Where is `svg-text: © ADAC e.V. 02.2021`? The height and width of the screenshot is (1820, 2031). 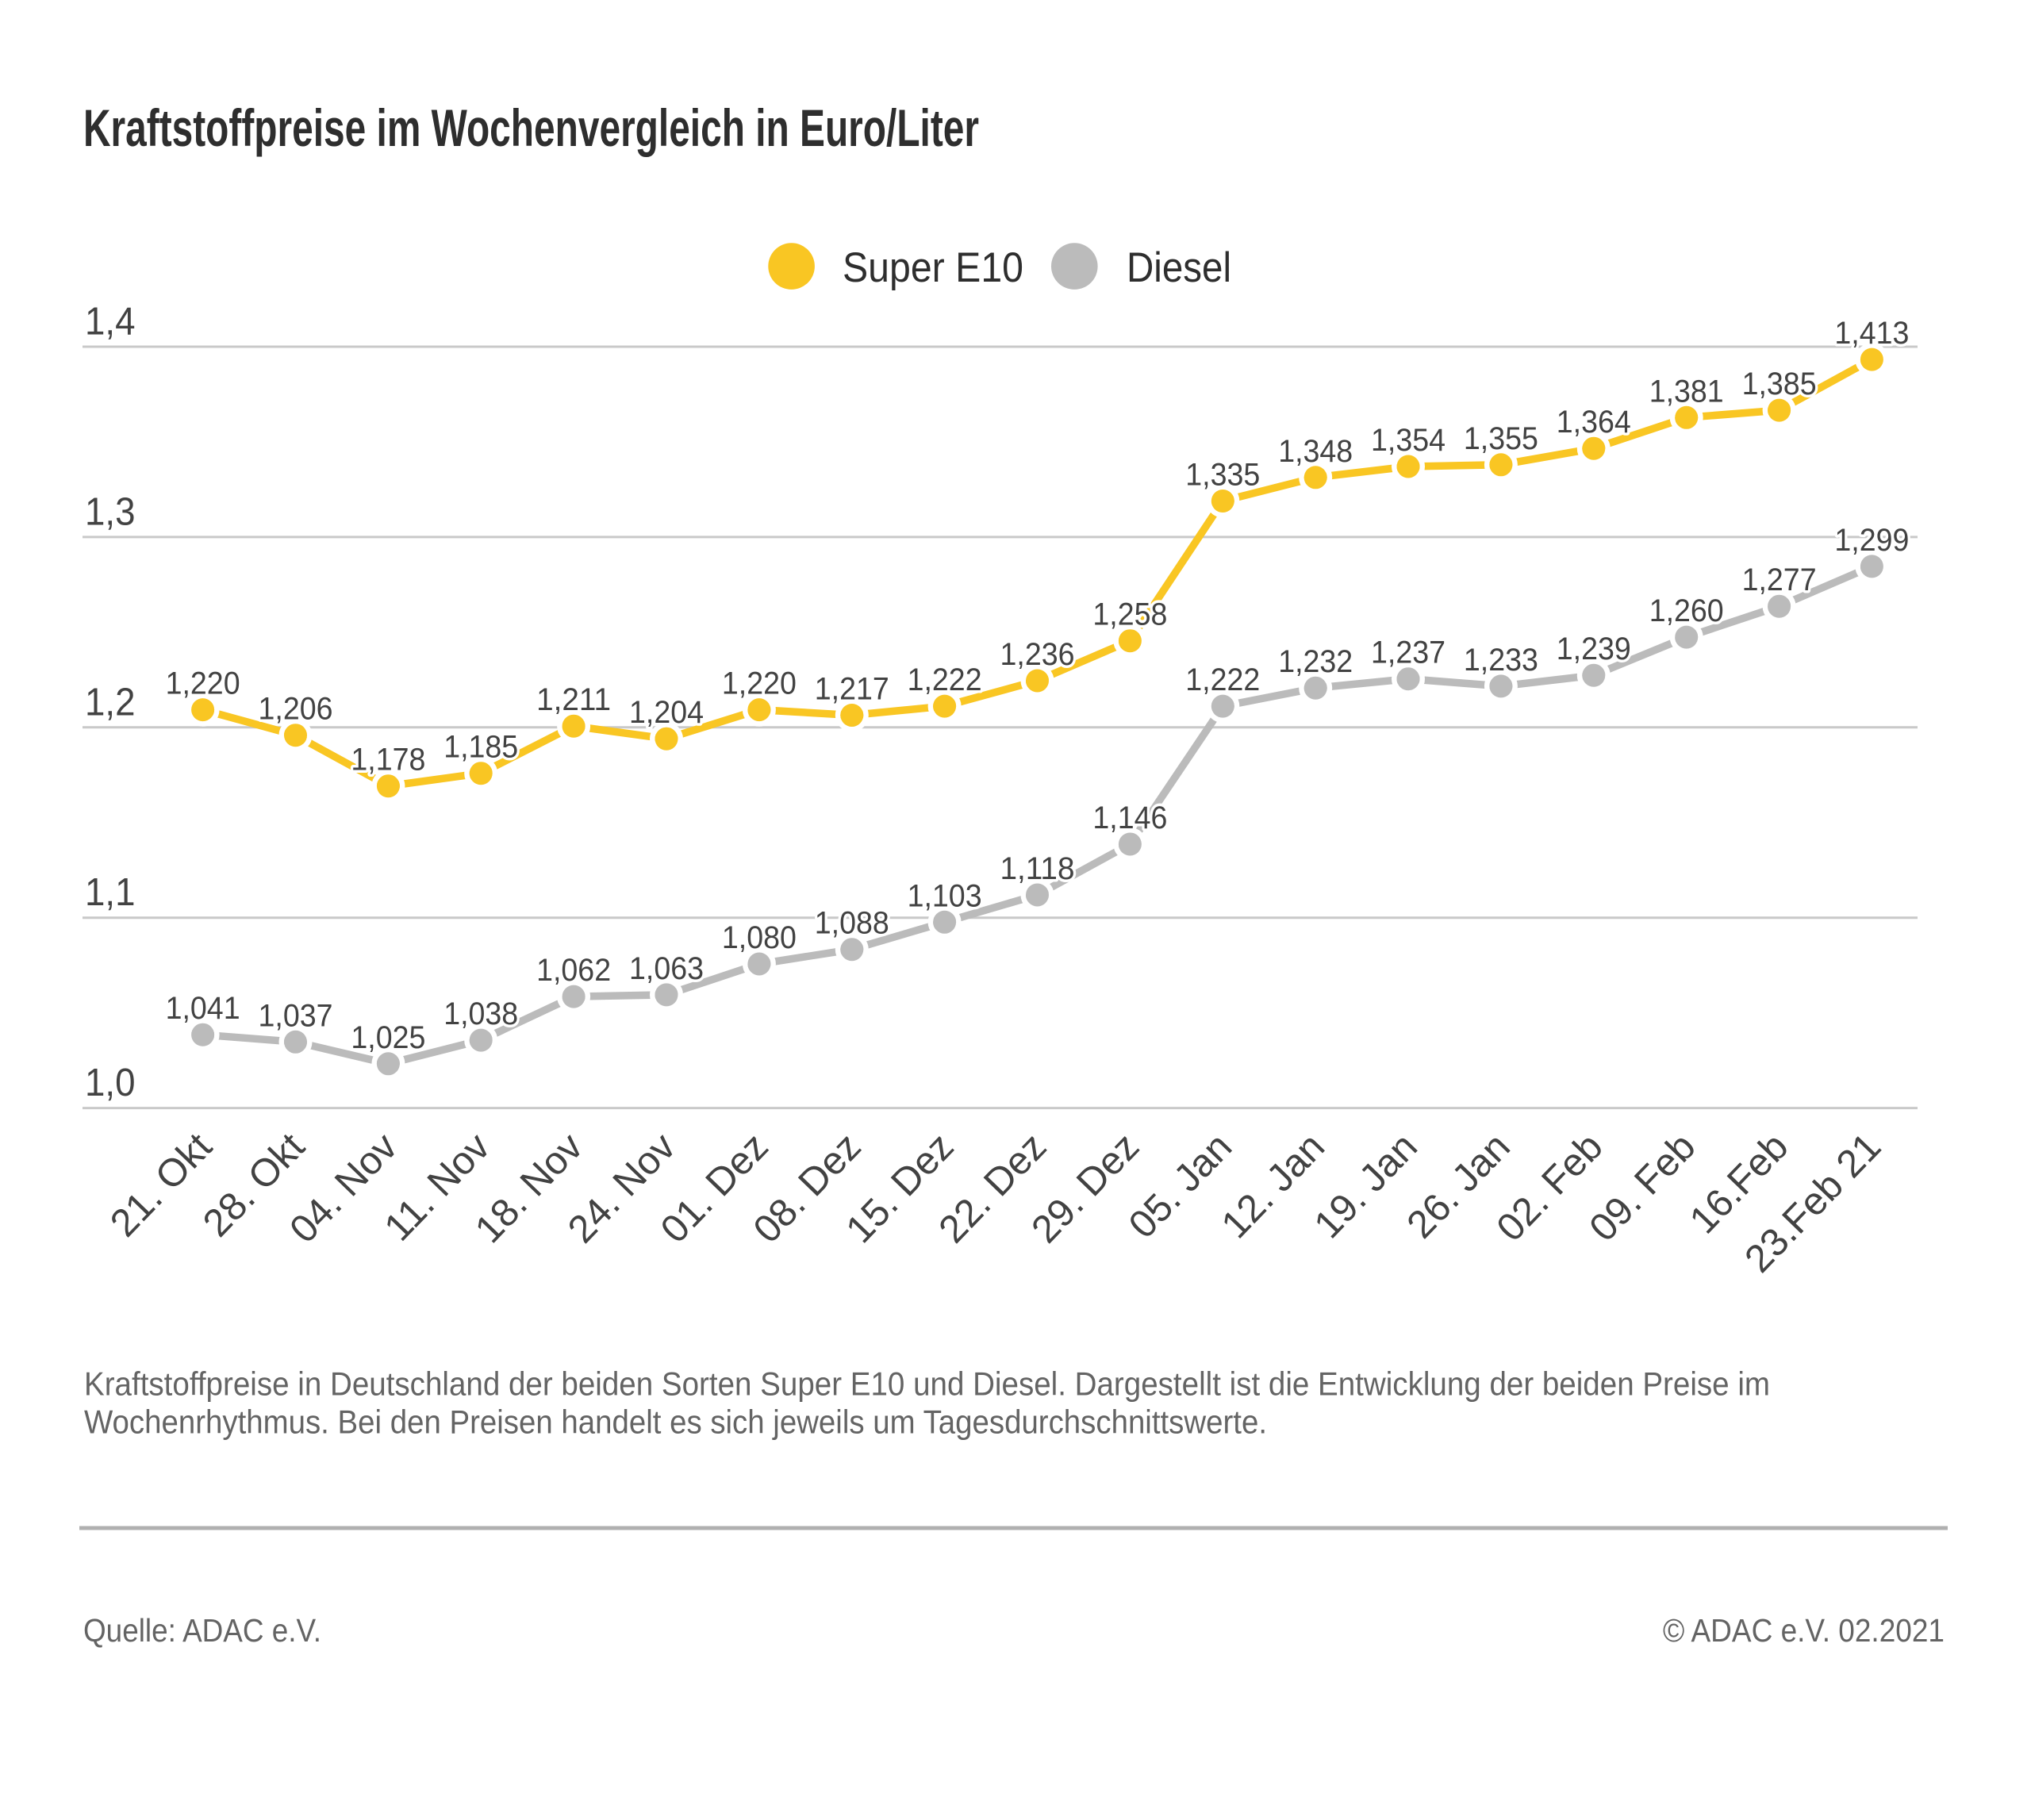 svg-text: © ADAC e.V. 02.2021 is located at coordinates (1804, 1630).